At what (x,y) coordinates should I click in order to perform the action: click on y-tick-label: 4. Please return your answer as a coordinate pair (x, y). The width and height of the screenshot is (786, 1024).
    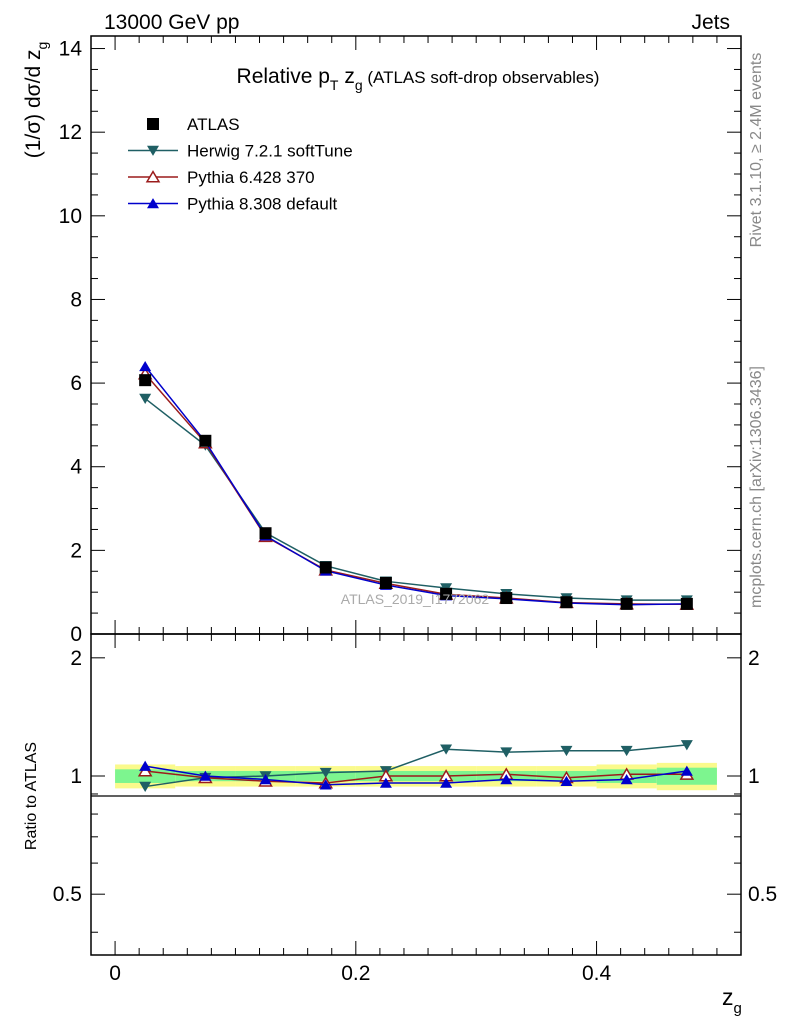
    Looking at the image, I should click on (76, 467).